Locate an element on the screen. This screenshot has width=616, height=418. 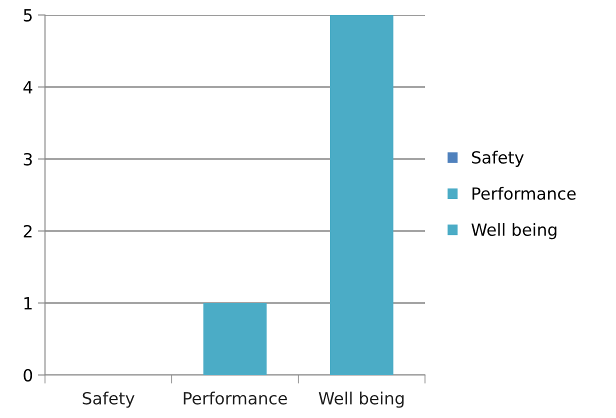
x-tick-label: Well being is located at coordinates (361, 400).